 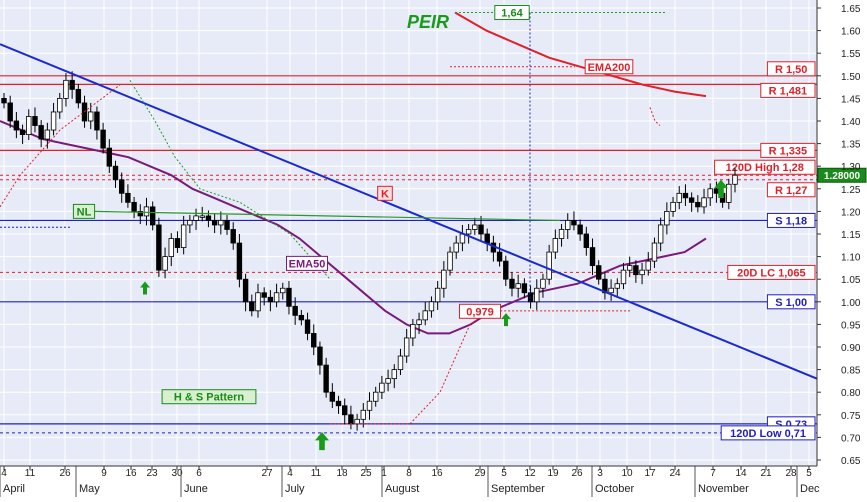 I want to click on x-tick-label: 26, so click(x=577, y=473).